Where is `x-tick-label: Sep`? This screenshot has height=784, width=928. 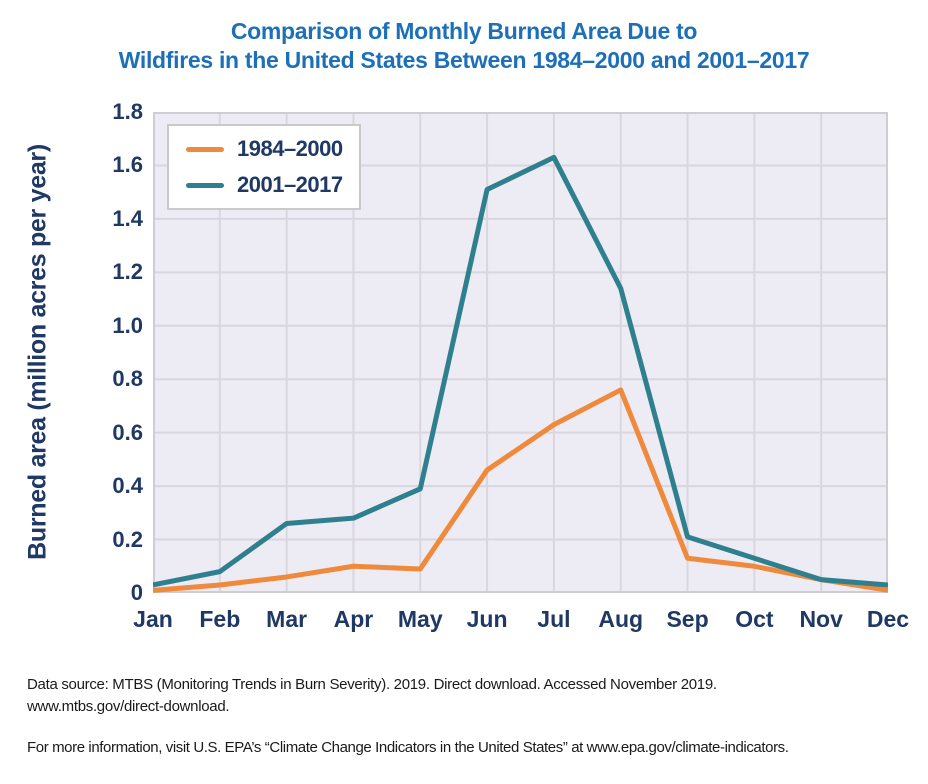 x-tick-label: Sep is located at coordinates (687, 619).